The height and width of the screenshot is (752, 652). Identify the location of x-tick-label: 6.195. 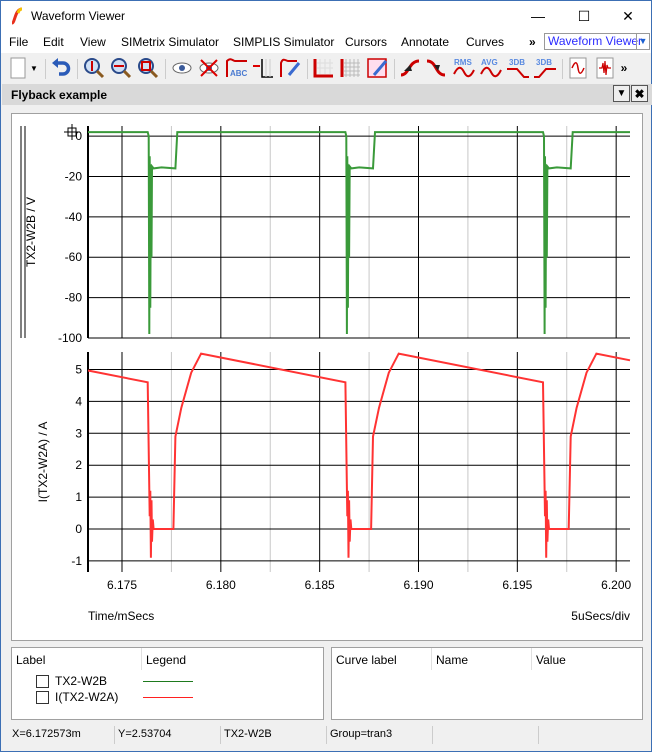
(517, 585).